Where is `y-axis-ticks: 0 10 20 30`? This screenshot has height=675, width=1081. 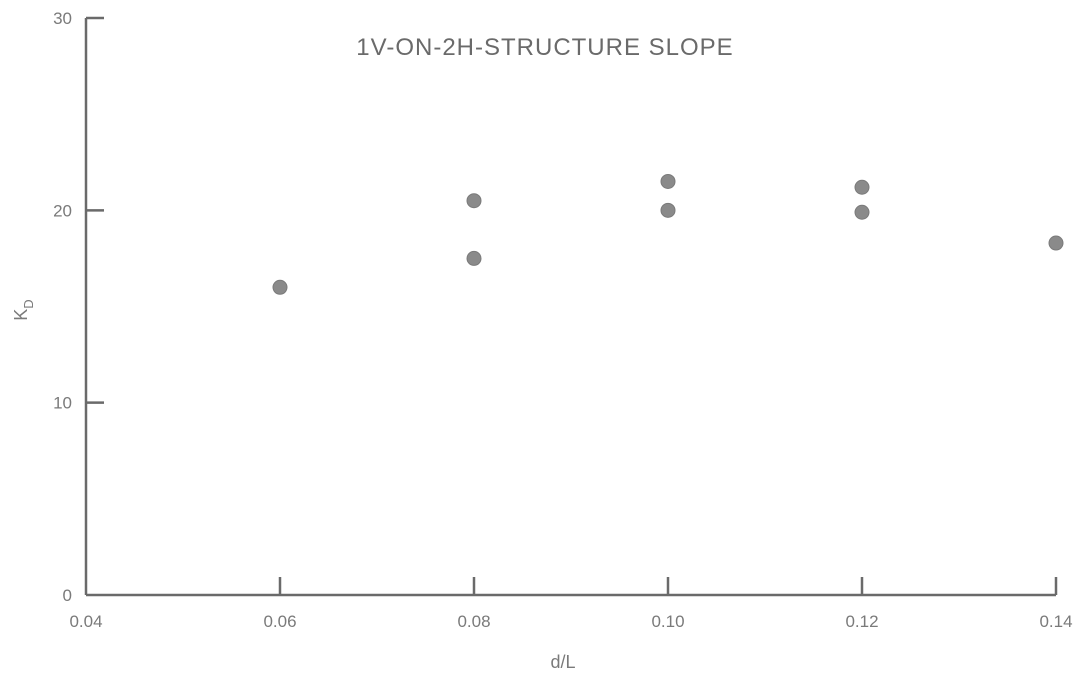
y-axis-ticks: 0 10 20 30 is located at coordinates (78, 307).